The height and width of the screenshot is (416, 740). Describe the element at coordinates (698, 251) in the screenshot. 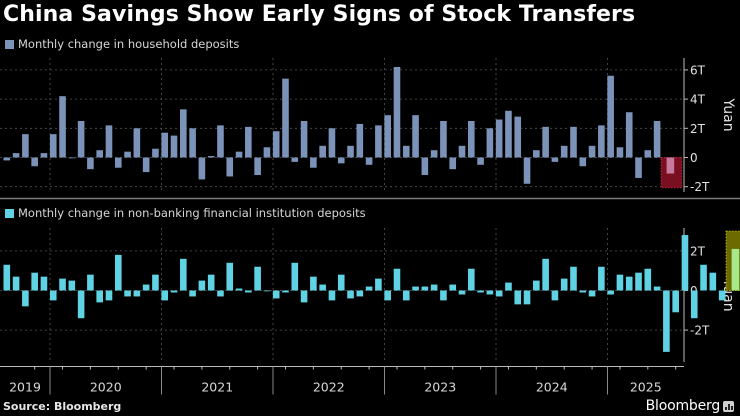

I see `y-tick-label: 2T` at that location.